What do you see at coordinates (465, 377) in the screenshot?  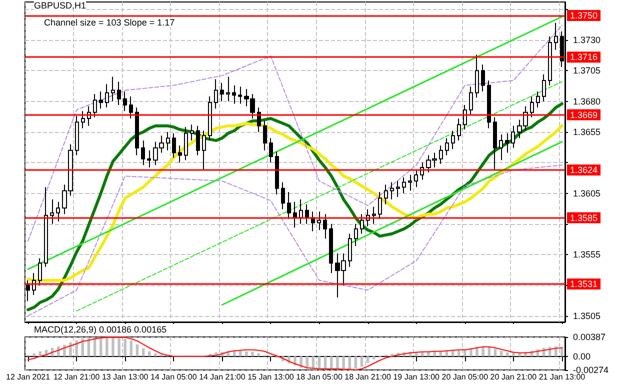 I see `x-tick-label: 20 Jan 05:00` at bounding box center [465, 377].